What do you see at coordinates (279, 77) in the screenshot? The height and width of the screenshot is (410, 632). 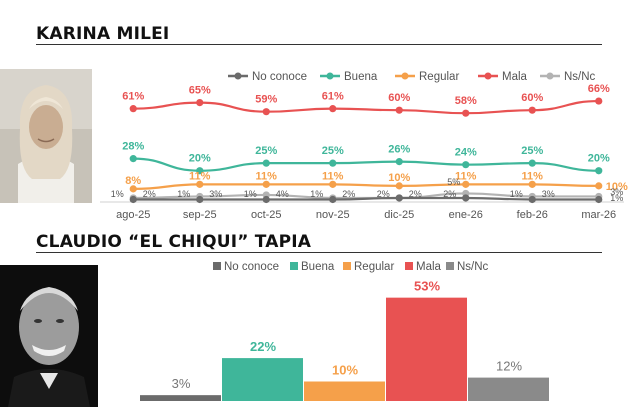 I see `legend-label: No conoce` at bounding box center [279, 77].